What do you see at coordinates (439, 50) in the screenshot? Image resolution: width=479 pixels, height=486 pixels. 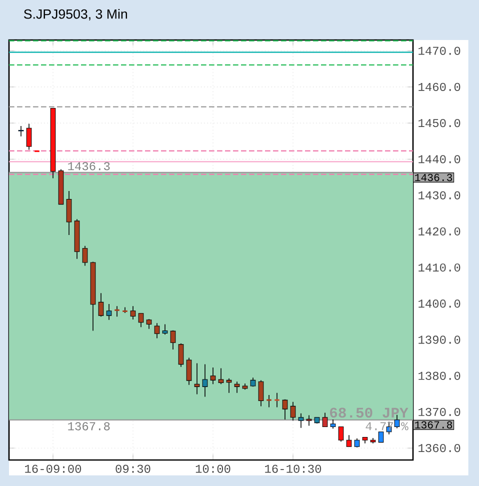 I see `y-tick-label: 1470.0` at bounding box center [439, 50].